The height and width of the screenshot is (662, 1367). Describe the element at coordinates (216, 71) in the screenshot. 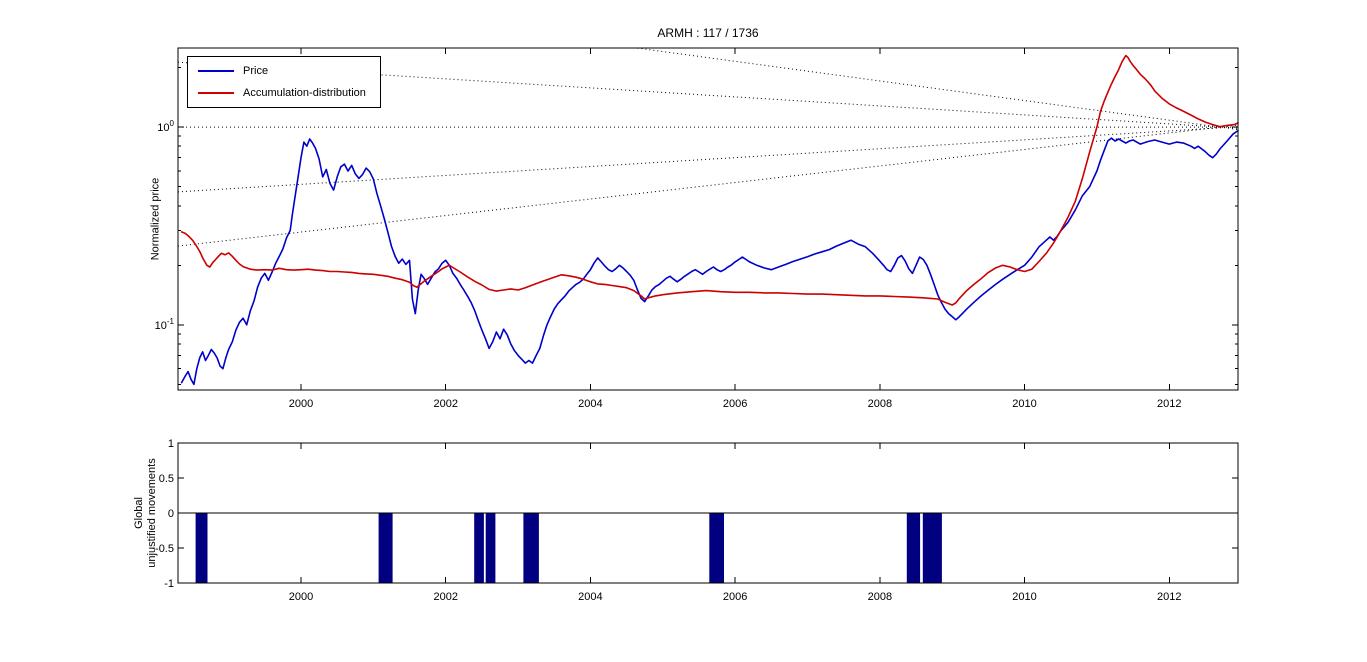

I see `price-line-sample` at that location.